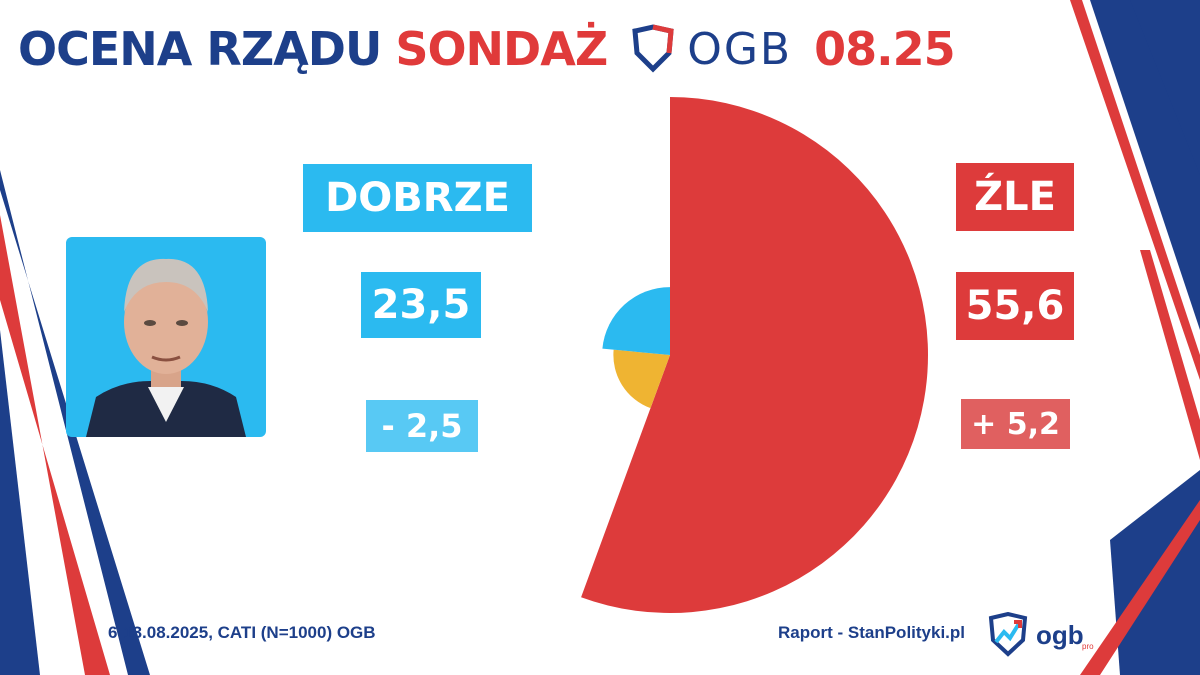 This screenshot has height=675, width=1200. I want to click on ogb-pro-logo: ogb pro, so click(1040, 635).